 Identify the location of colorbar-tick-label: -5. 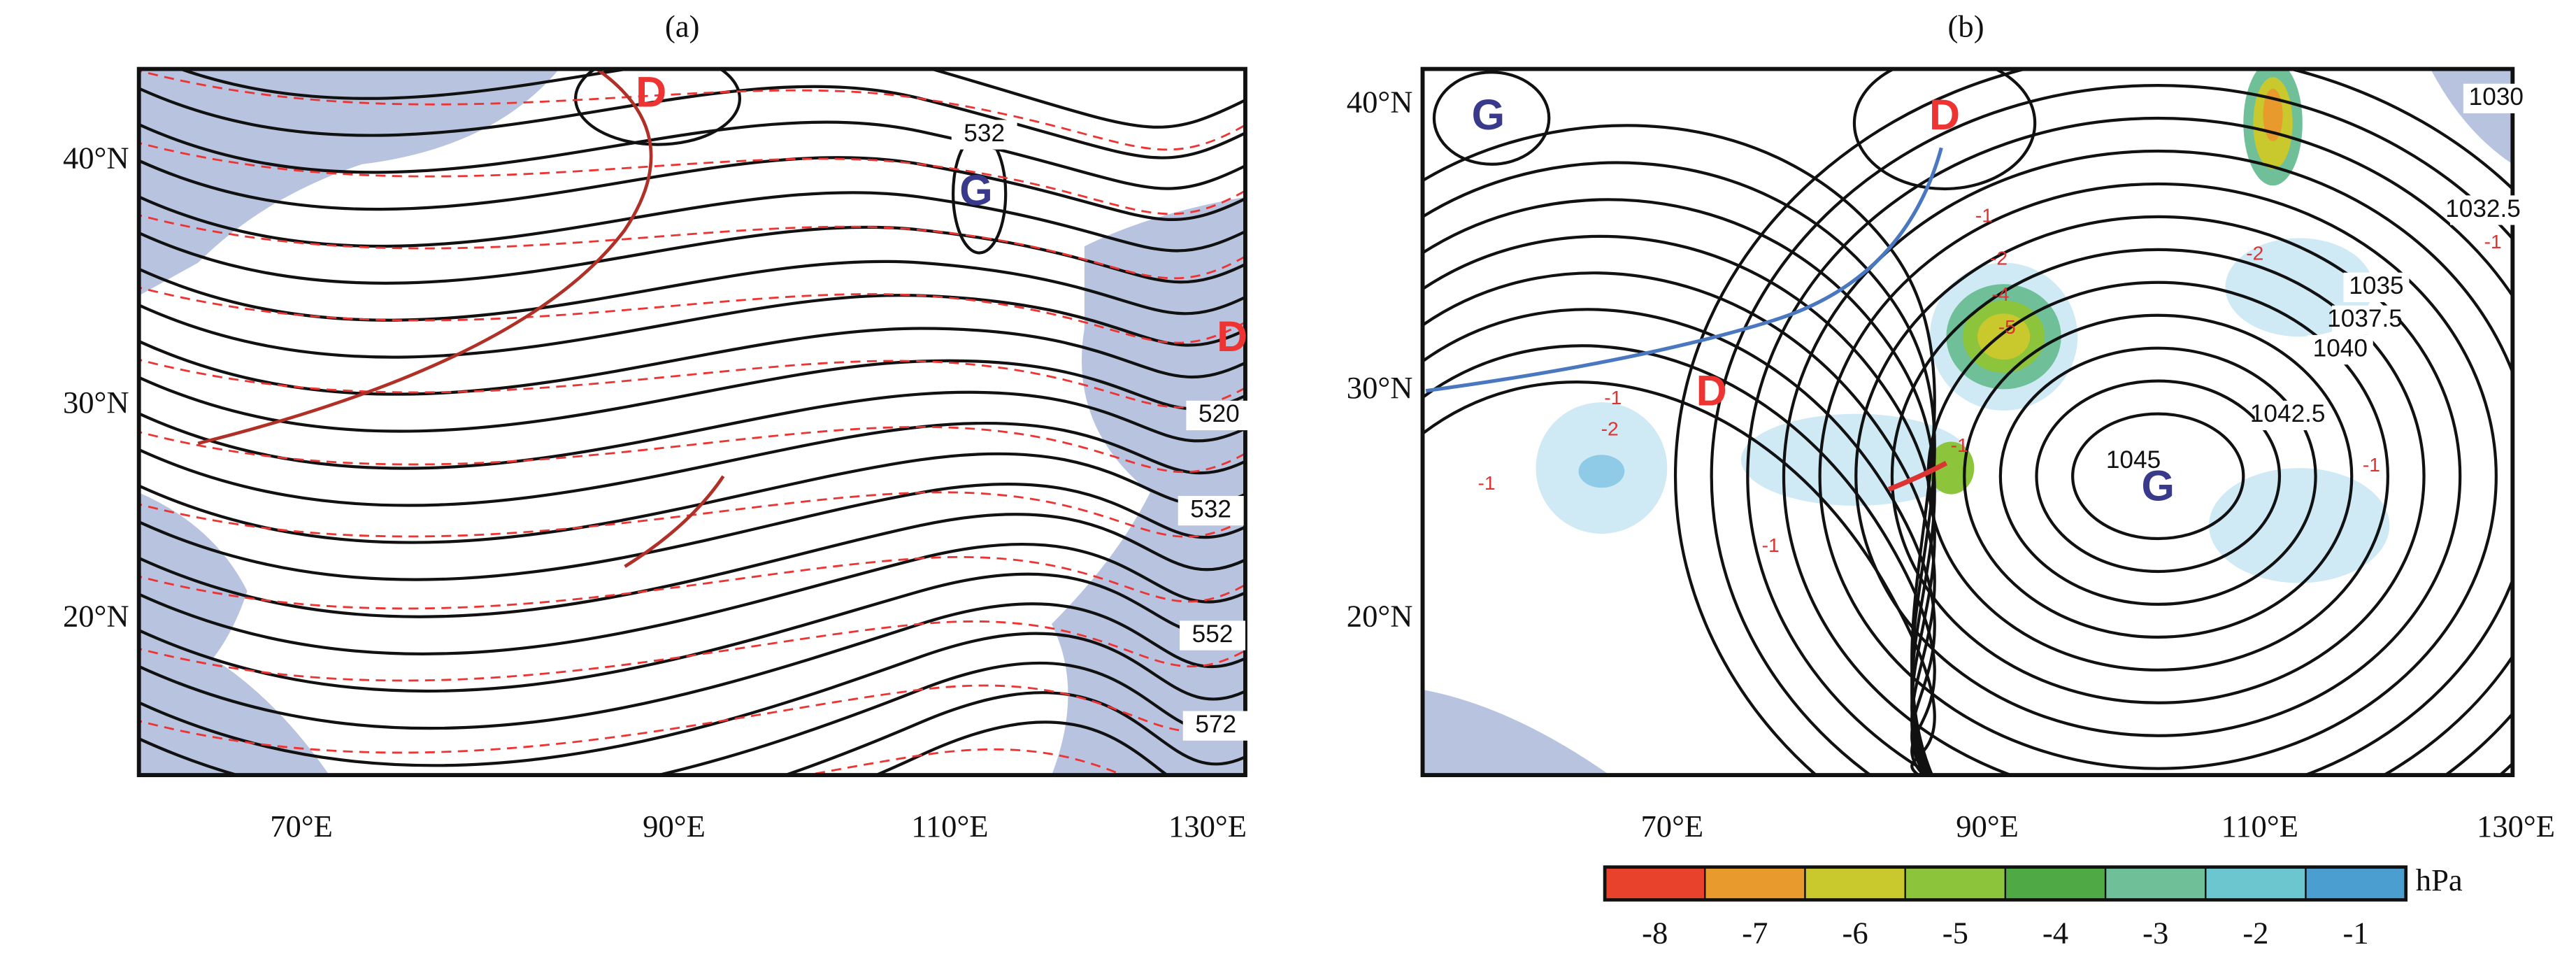
(1955, 932).